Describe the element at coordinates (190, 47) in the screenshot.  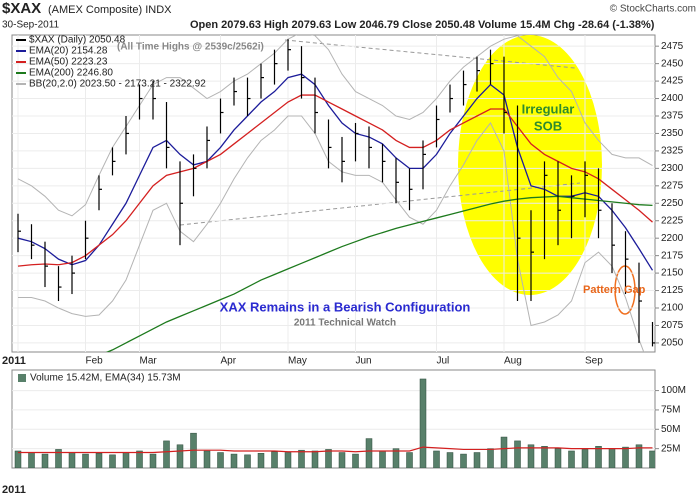
I see `annotation: (All Time Highs @ 2539c/2562i)` at that location.